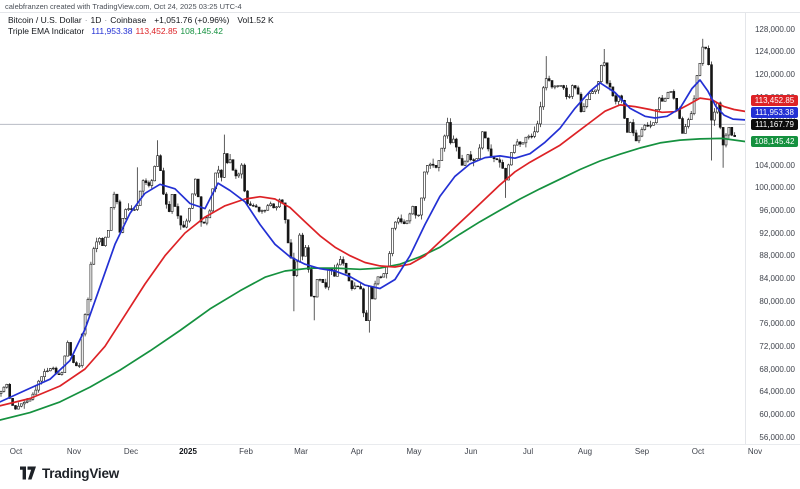  Describe the element at coordinates (528, 451) in the screenshot. I see `time-axis-label: Jul` at that location.